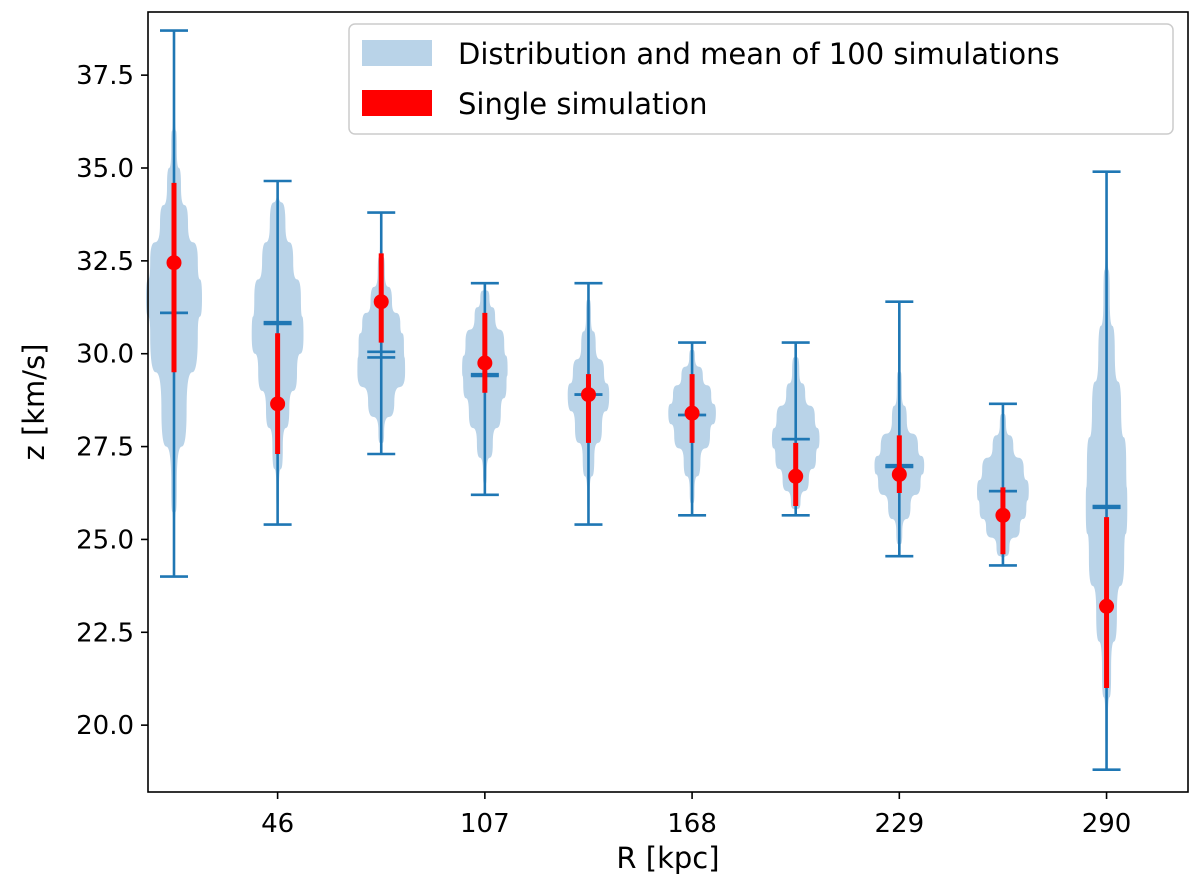 The height and width of the screenshot is (886, 1200). I want to click on x-tick-label: 229, so click(899, 824).